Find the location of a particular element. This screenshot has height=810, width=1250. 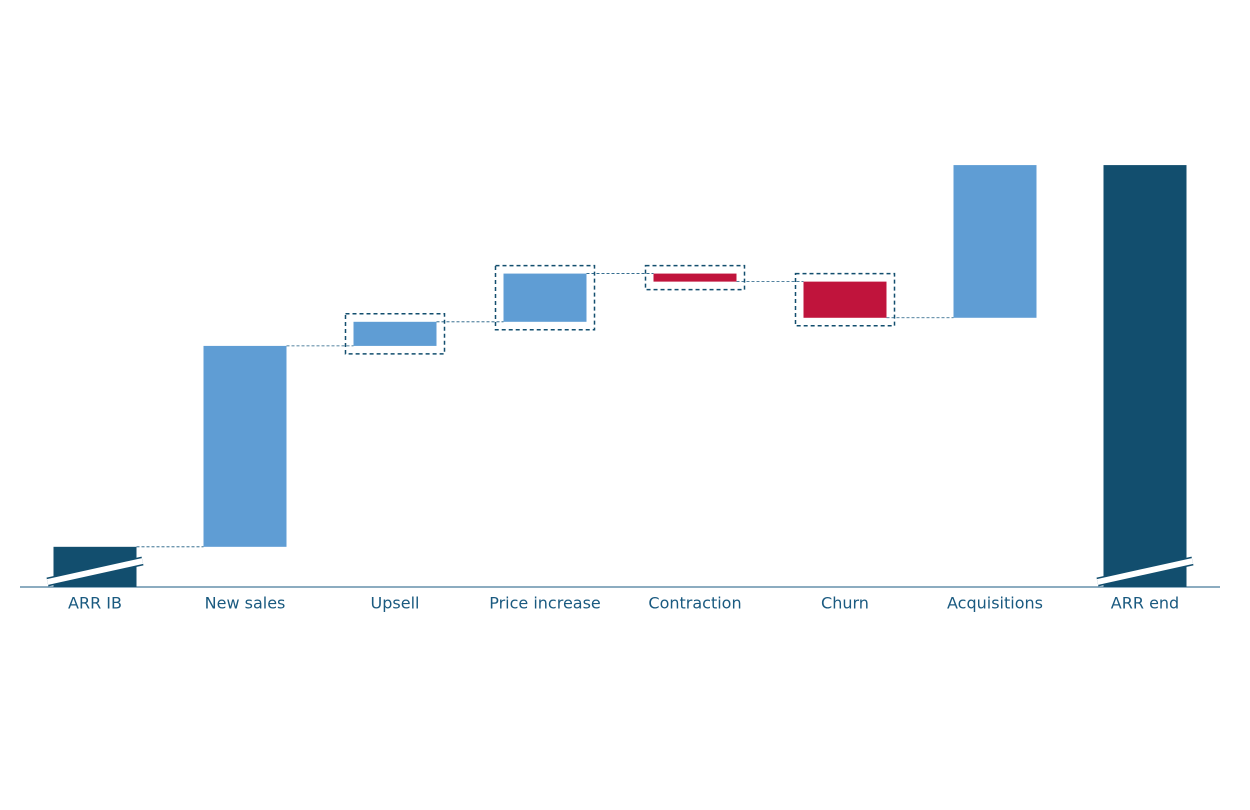

x-tick-label: New sales is located at coordinates (245, 603).